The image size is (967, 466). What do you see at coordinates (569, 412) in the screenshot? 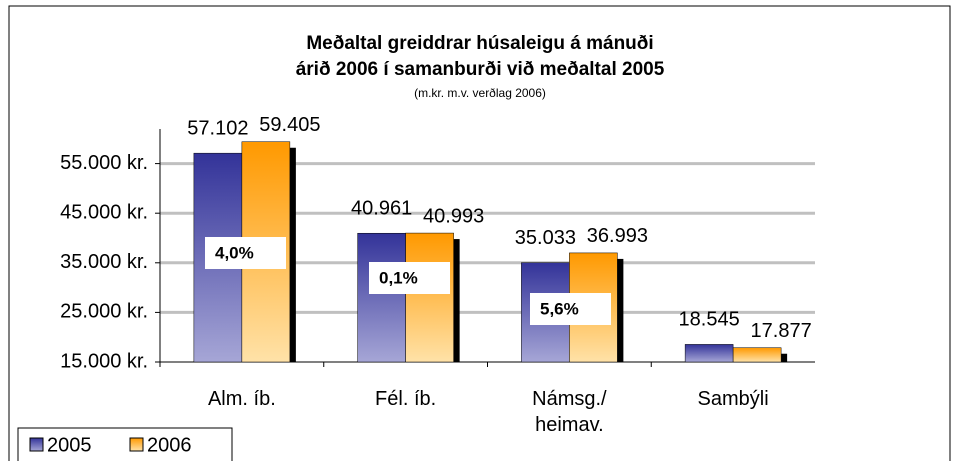
I see `x-tick-label: Námsg./heimav.` at bounding box center [569, 412].